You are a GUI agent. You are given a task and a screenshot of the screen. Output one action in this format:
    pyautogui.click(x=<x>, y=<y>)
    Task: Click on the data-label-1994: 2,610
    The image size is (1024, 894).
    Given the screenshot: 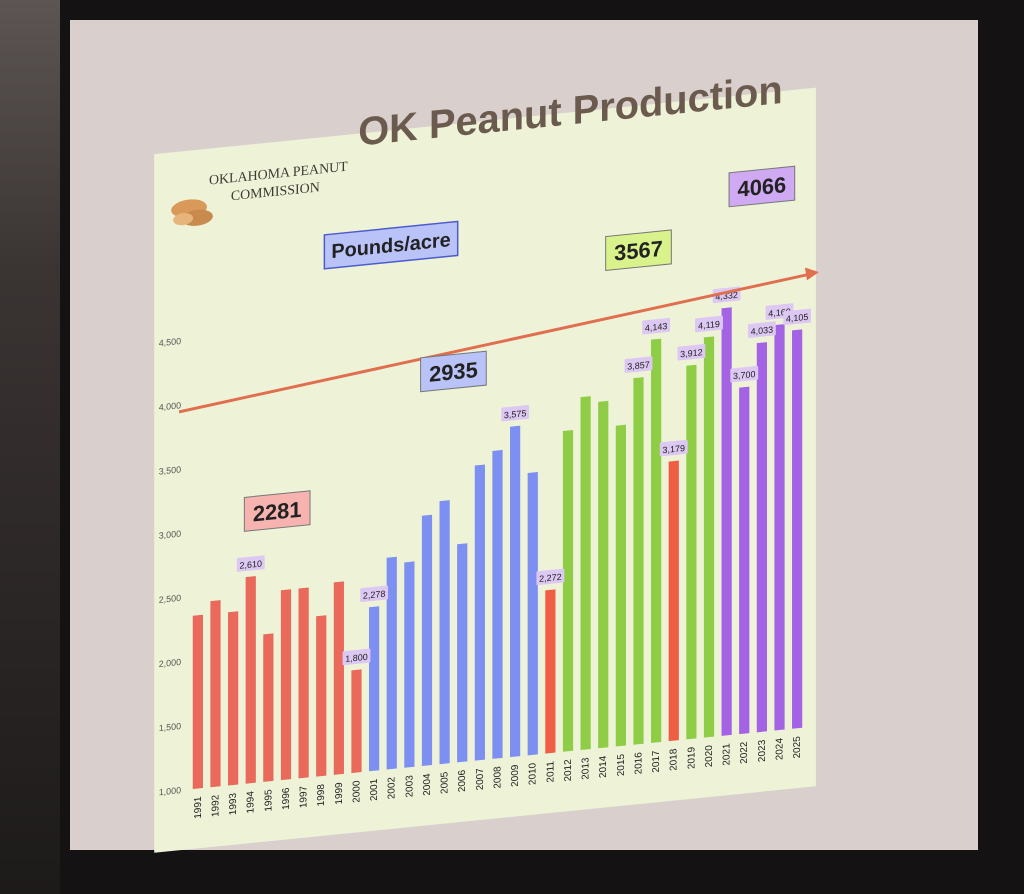 What is the action you would take?
    pyautogui.click(x=251, y=564)
    